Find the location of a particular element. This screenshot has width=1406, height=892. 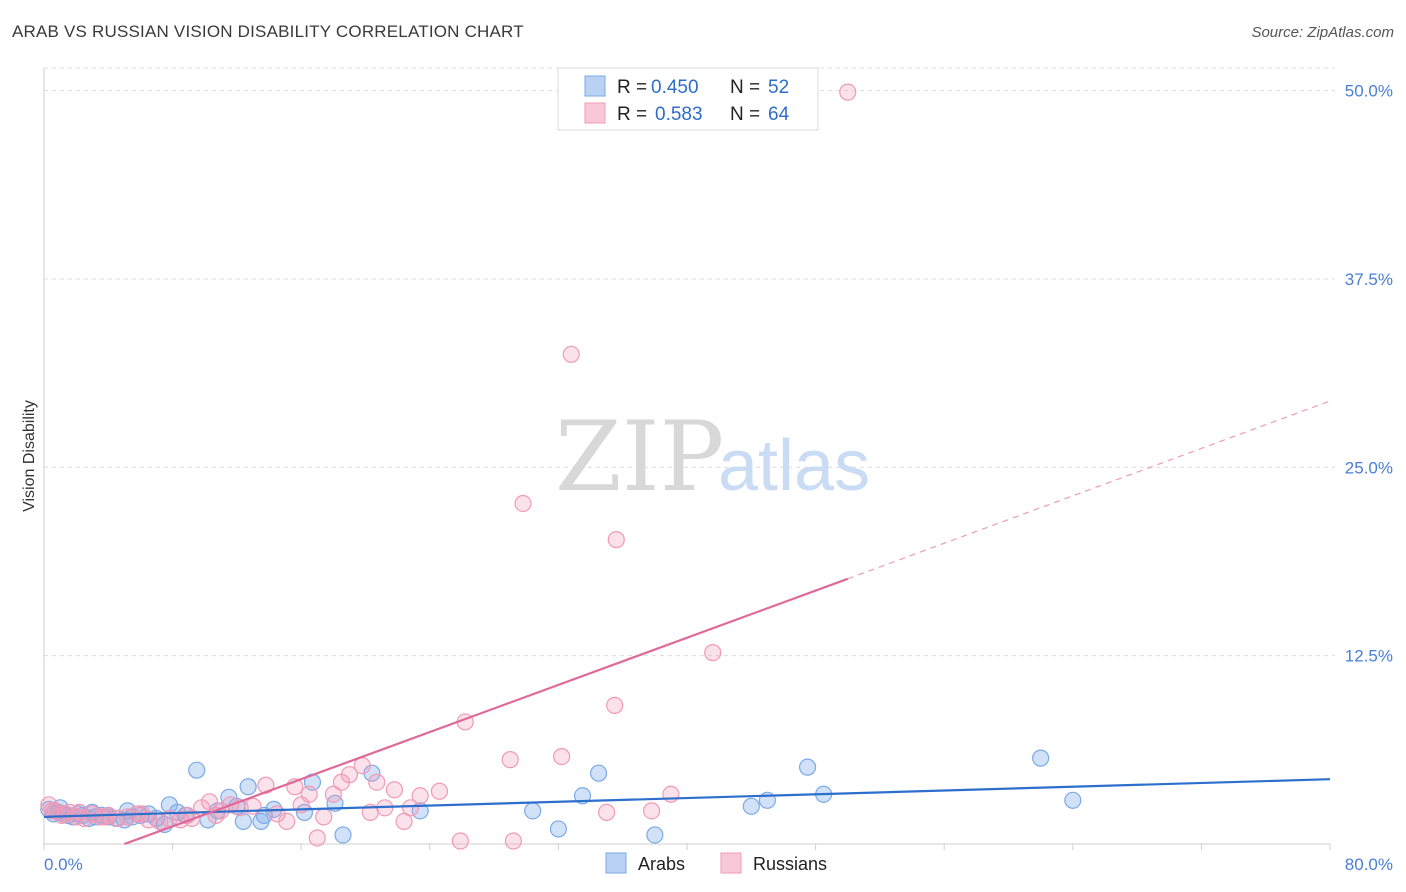

y-tick-label: 37.5% is located at coordinates (1369, 279).